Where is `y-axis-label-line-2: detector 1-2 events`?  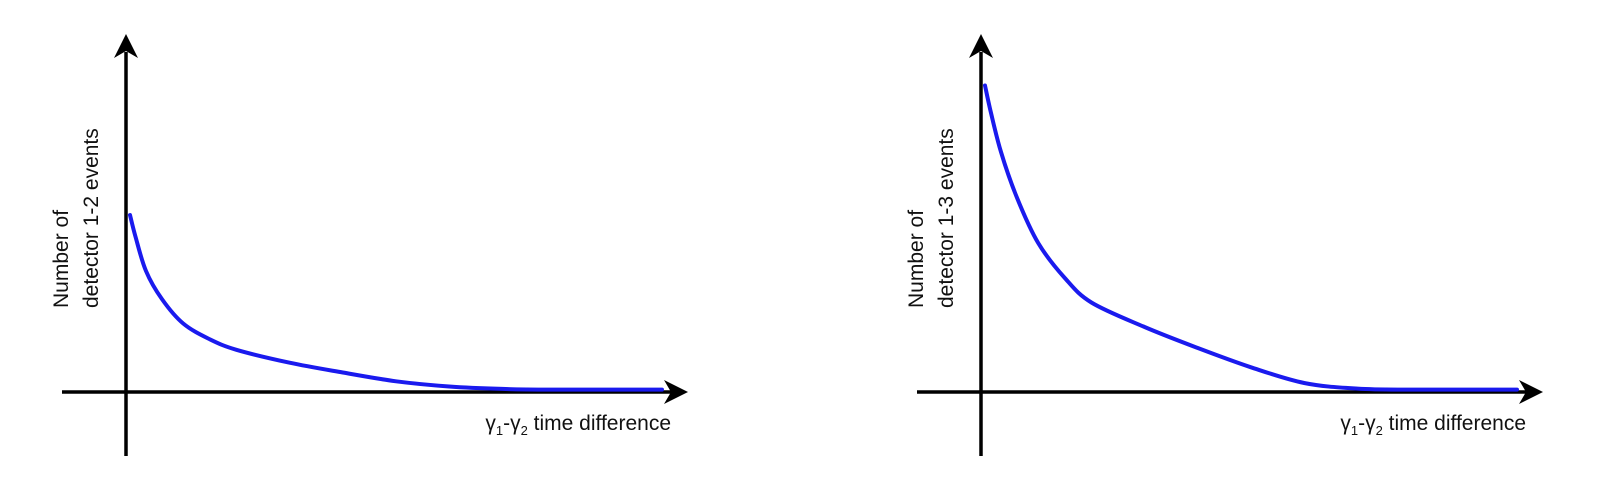
y-axis-label-line-2: detector 1-2 events is located at coordinates (91, 218).